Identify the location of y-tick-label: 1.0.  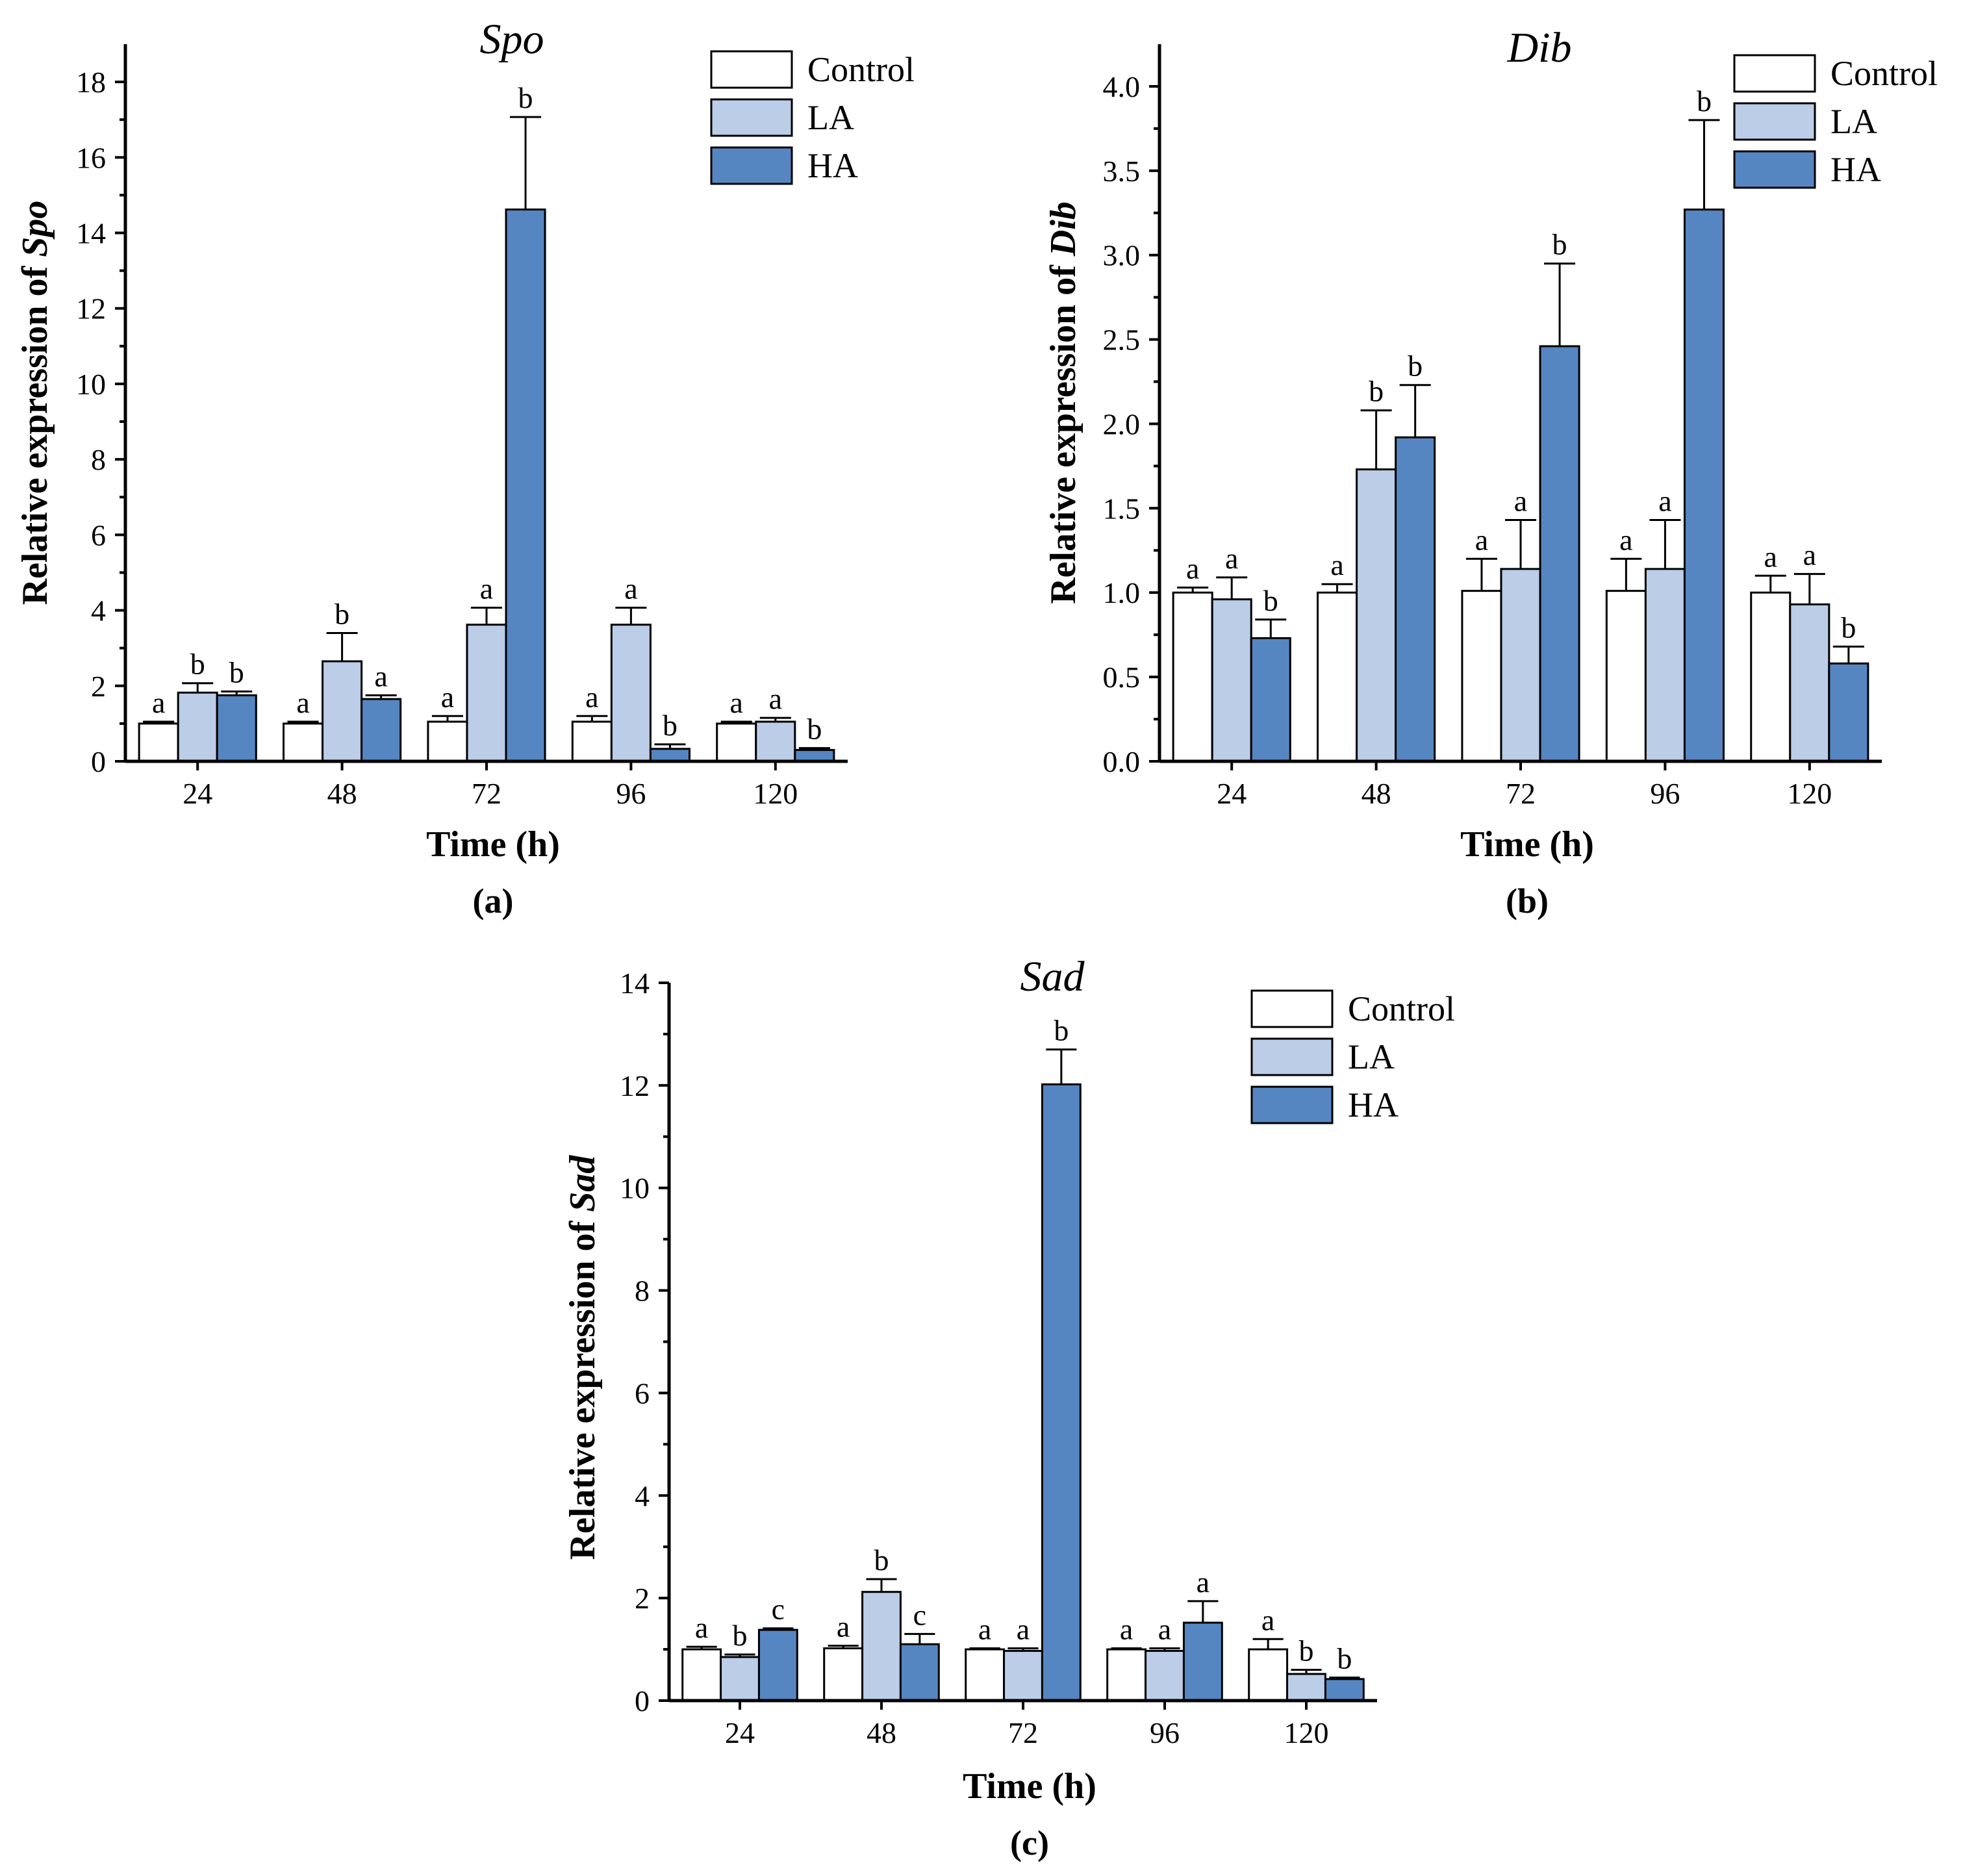
(1122, 592).